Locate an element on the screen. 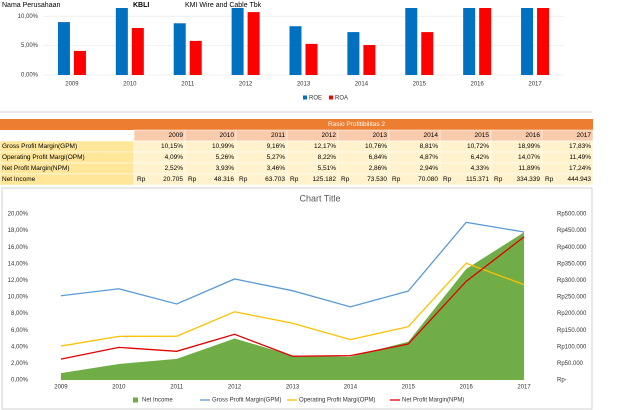  y2-tick-label: Rp500.000 is located at coordinates (572, 215).